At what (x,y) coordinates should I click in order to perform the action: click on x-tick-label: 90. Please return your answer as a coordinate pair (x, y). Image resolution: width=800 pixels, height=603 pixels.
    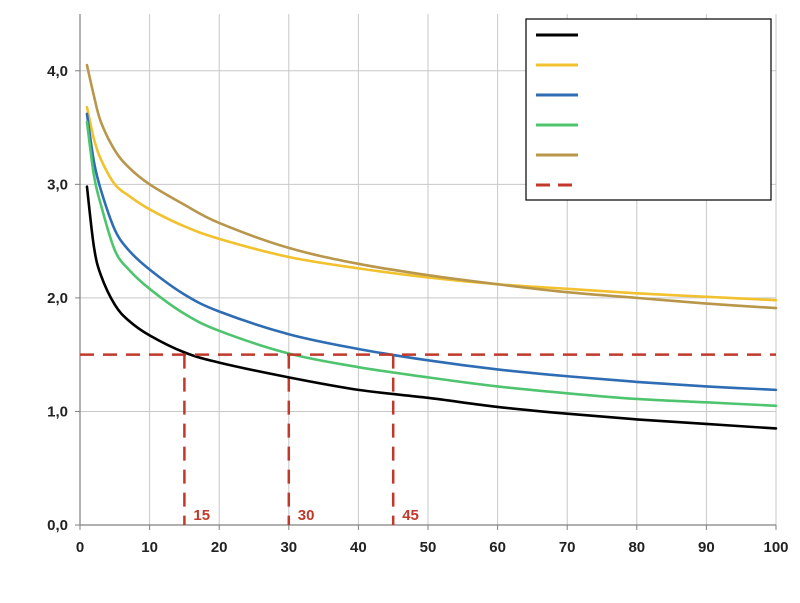
    Looking at the image, I should click on (706, 547).